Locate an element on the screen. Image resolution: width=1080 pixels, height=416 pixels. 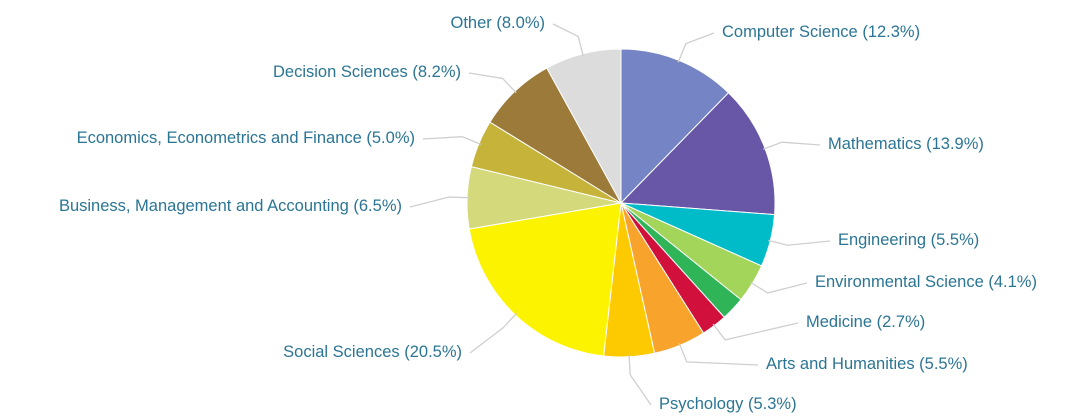
slice-label: Psychology (5.3%) is located at coordinates (728, 404).